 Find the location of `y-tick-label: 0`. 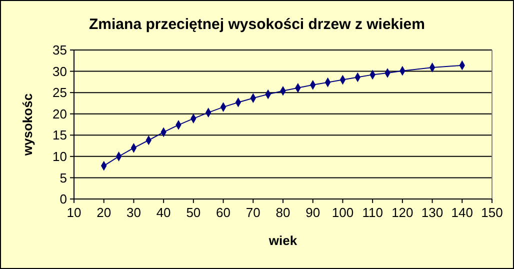

y-tick-label: 0 is located at coordinates (63, 199).